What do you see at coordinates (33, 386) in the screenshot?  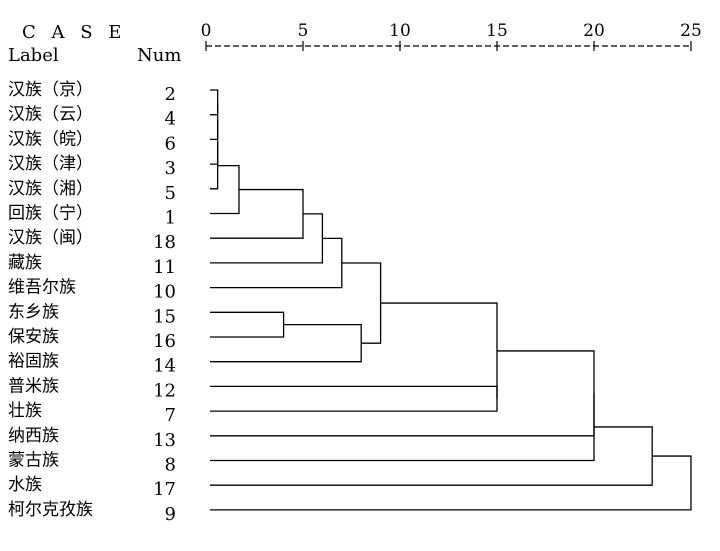 I see `case-label: 普米族` at bounding box center [33, 386].